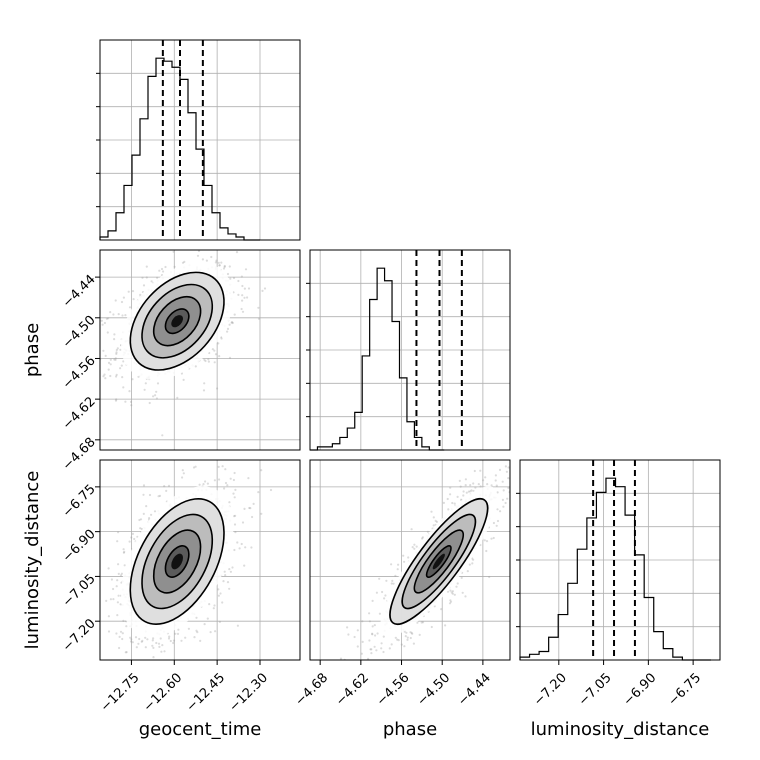 The width and height of the screenshot is (760, 760). Describe the element at coordinates (179, 149) in the screenshot. I see `histogram-geocent-time` at that location.